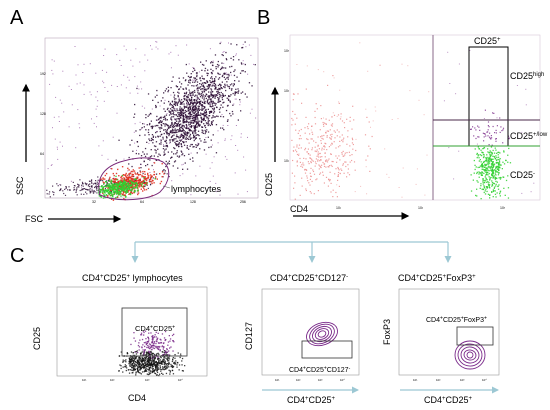 Image resolution: width=550 pixels, height=410 pixels. I want to click on panel-b-x-tick: 10³, so click(503, 208).